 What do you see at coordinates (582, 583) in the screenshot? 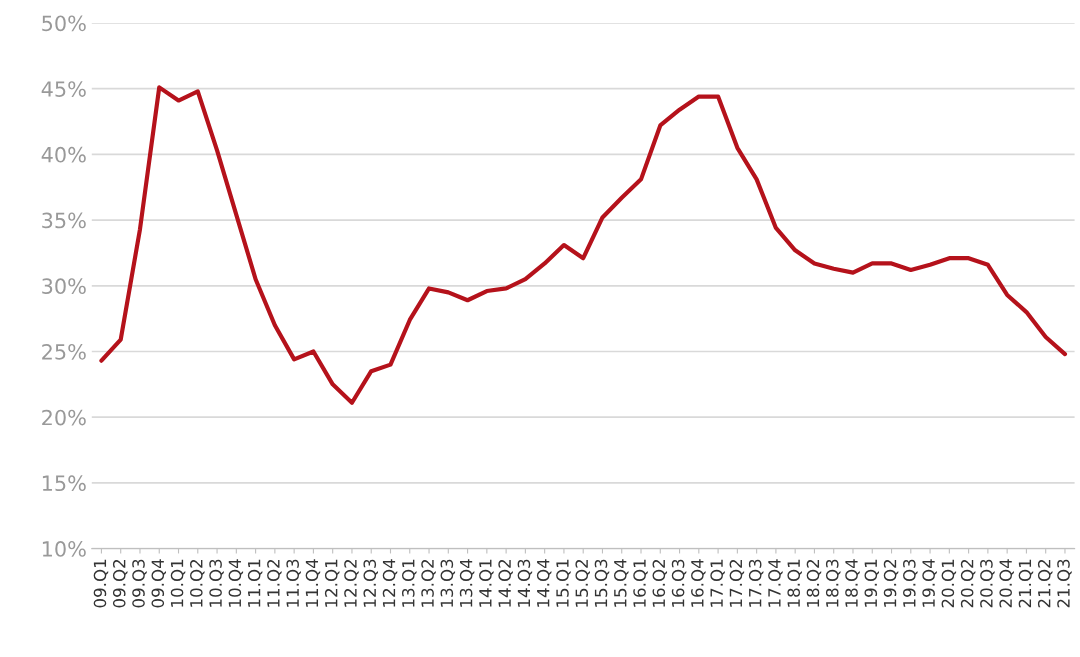
I see `x-tick-label: 15.Q2` at bounding box center [582, 583].